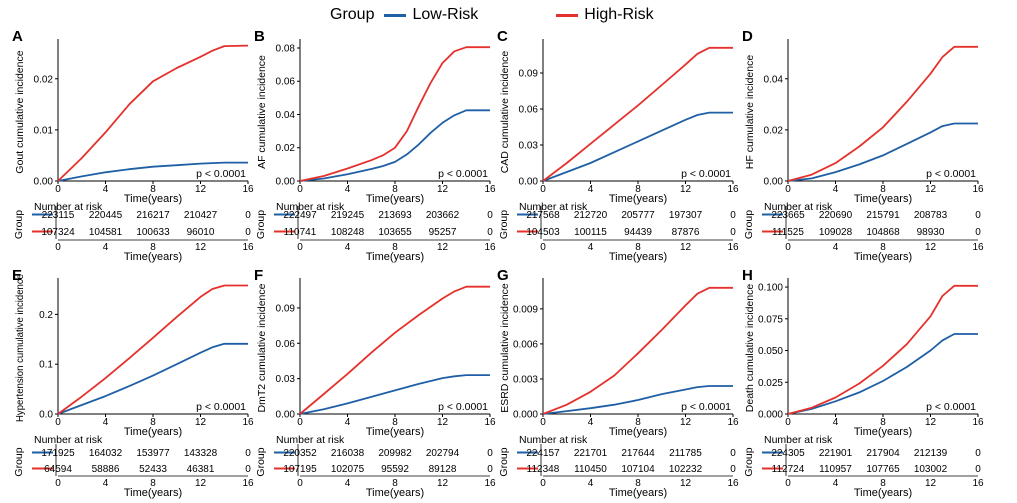 The width and height of the screenshot is (1017, 503). What do you see at coordinates (750, 348) in the screenshot?
I see `y-axis-title-h: Death cumulative incidence` at bounding box center [750, 348].